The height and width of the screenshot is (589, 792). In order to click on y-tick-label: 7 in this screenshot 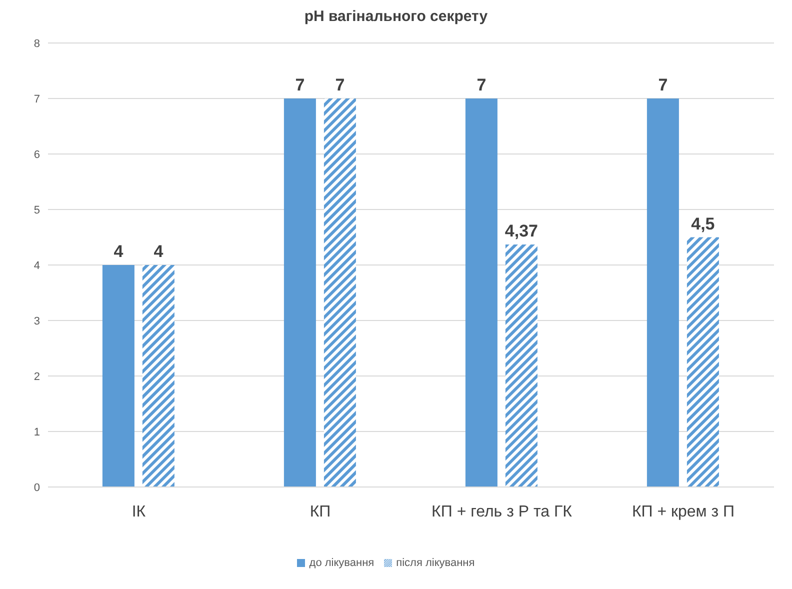, I will do `click(37, 99)`.